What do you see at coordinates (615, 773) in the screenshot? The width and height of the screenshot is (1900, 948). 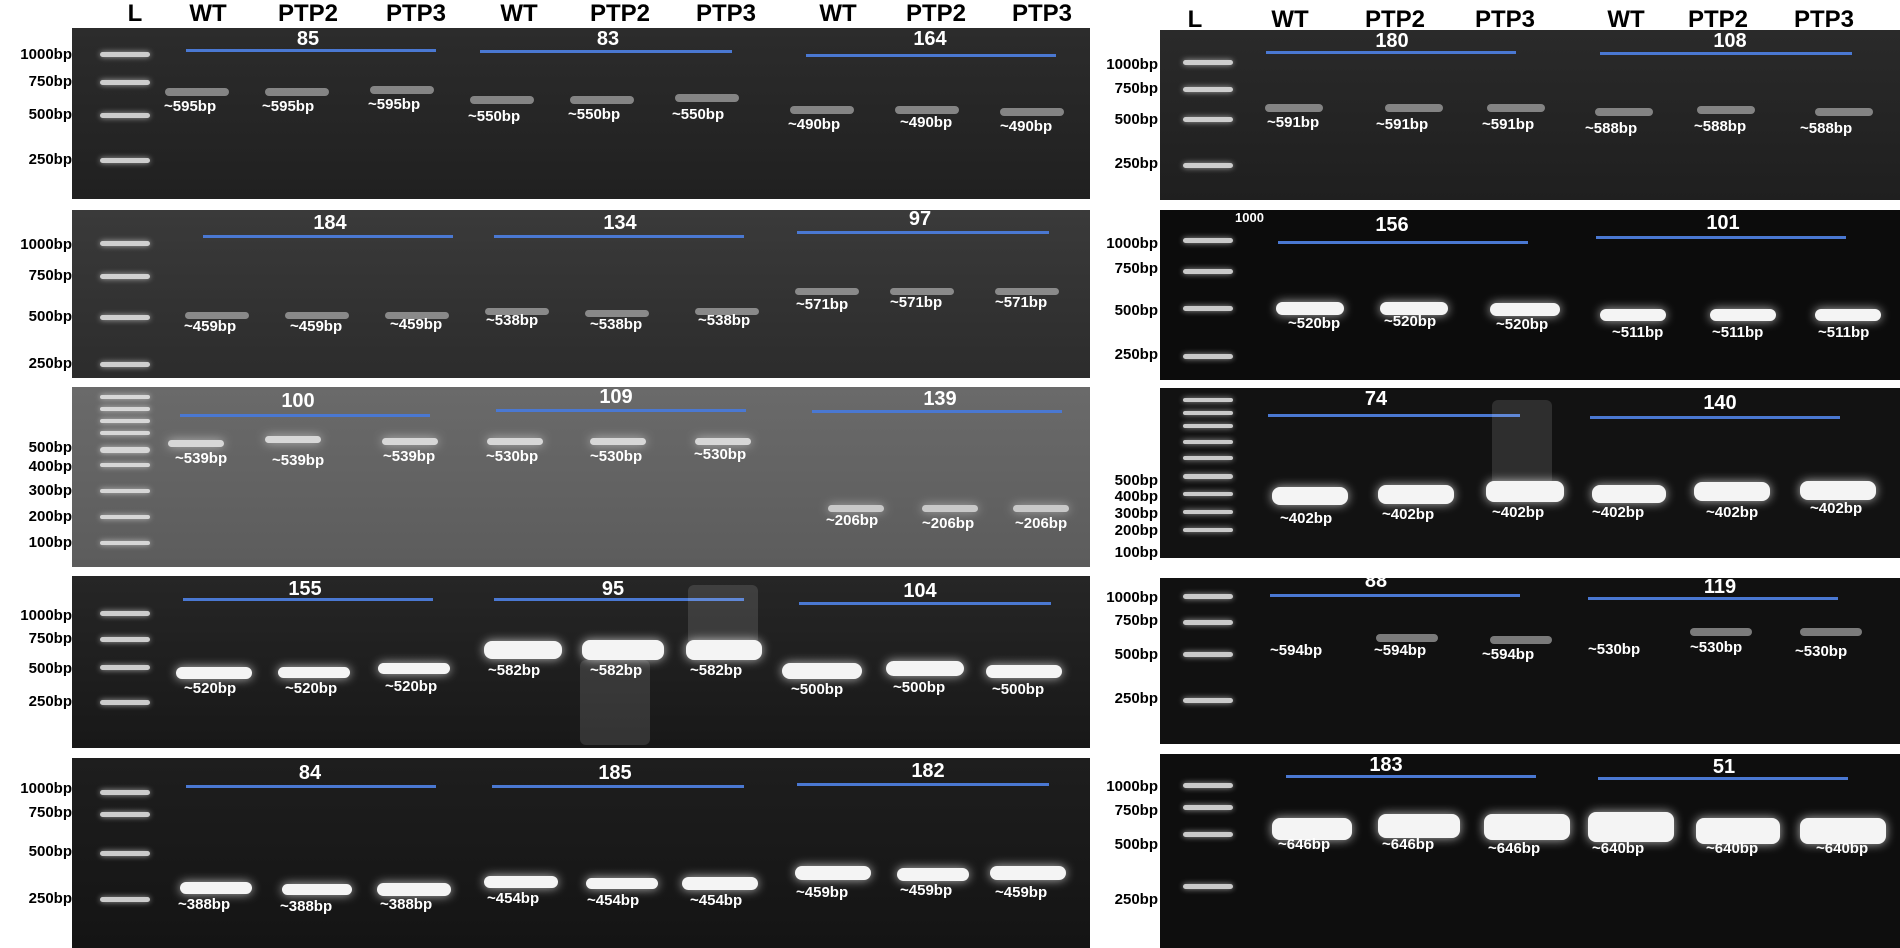 I see `sample-id: 185` at bounding box center [615, 773].